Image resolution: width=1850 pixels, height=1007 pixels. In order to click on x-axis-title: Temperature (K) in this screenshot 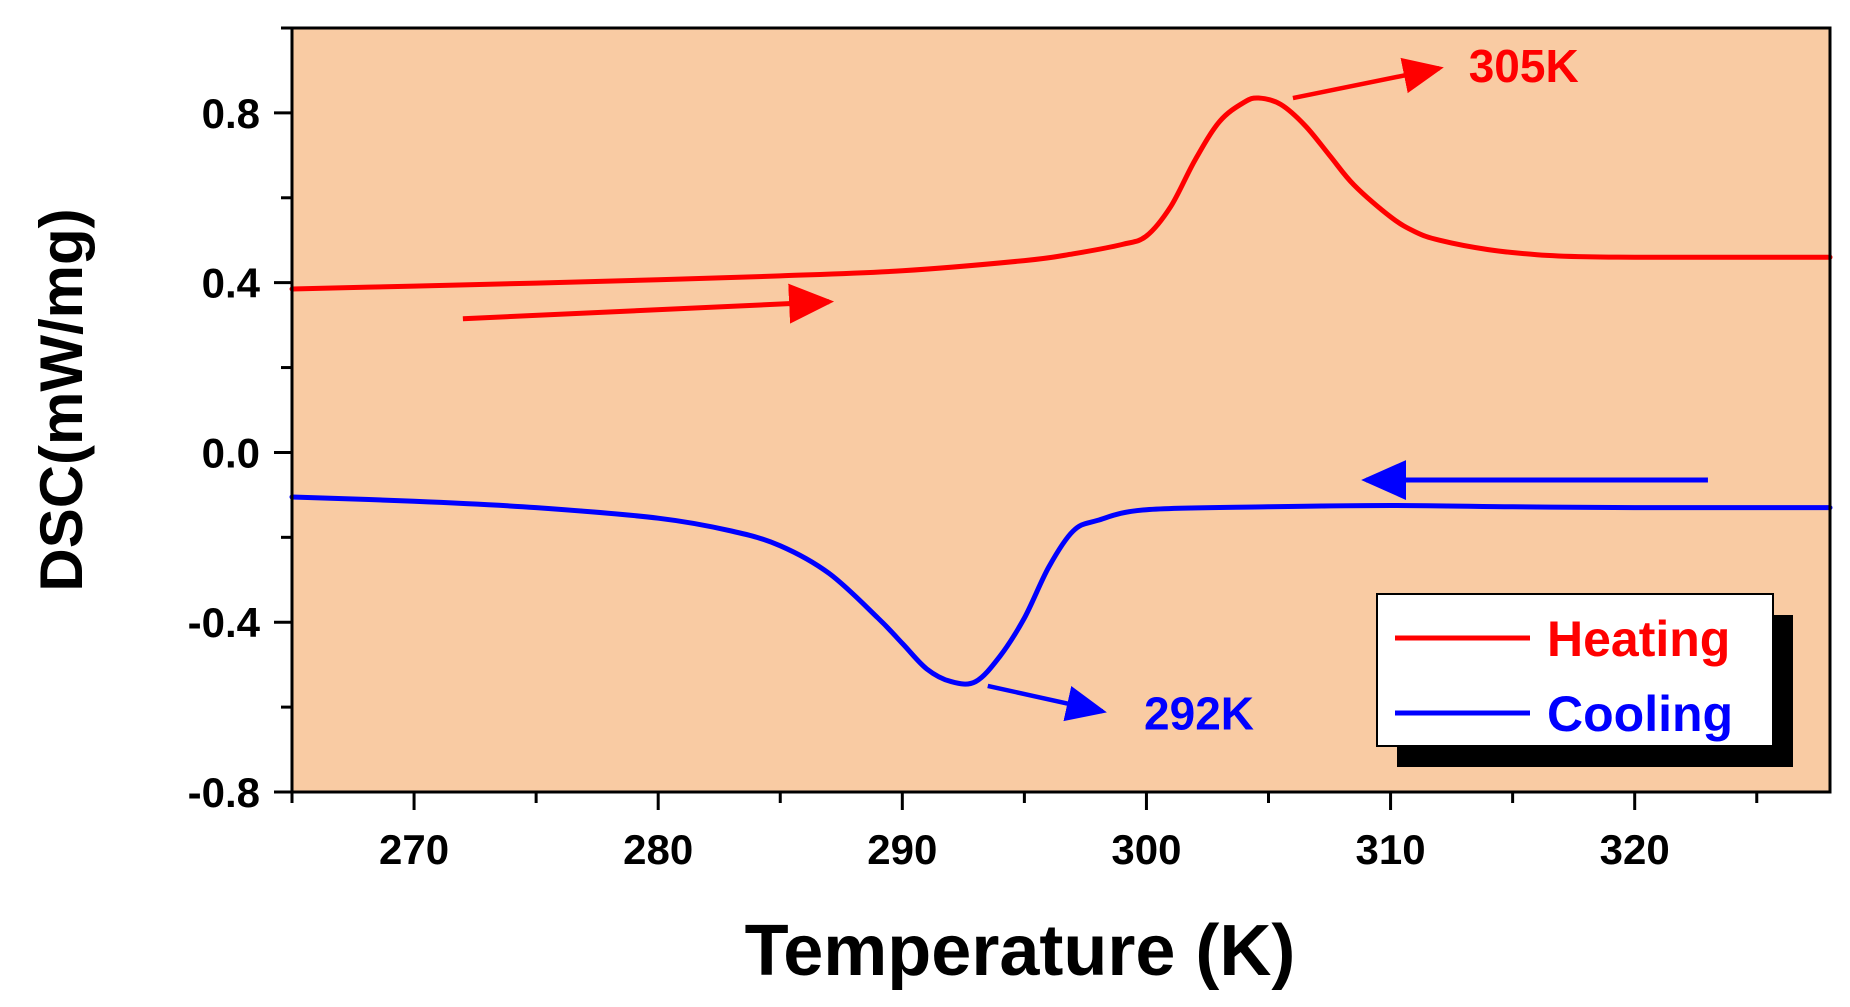, I will do `click(1020, 951)`.